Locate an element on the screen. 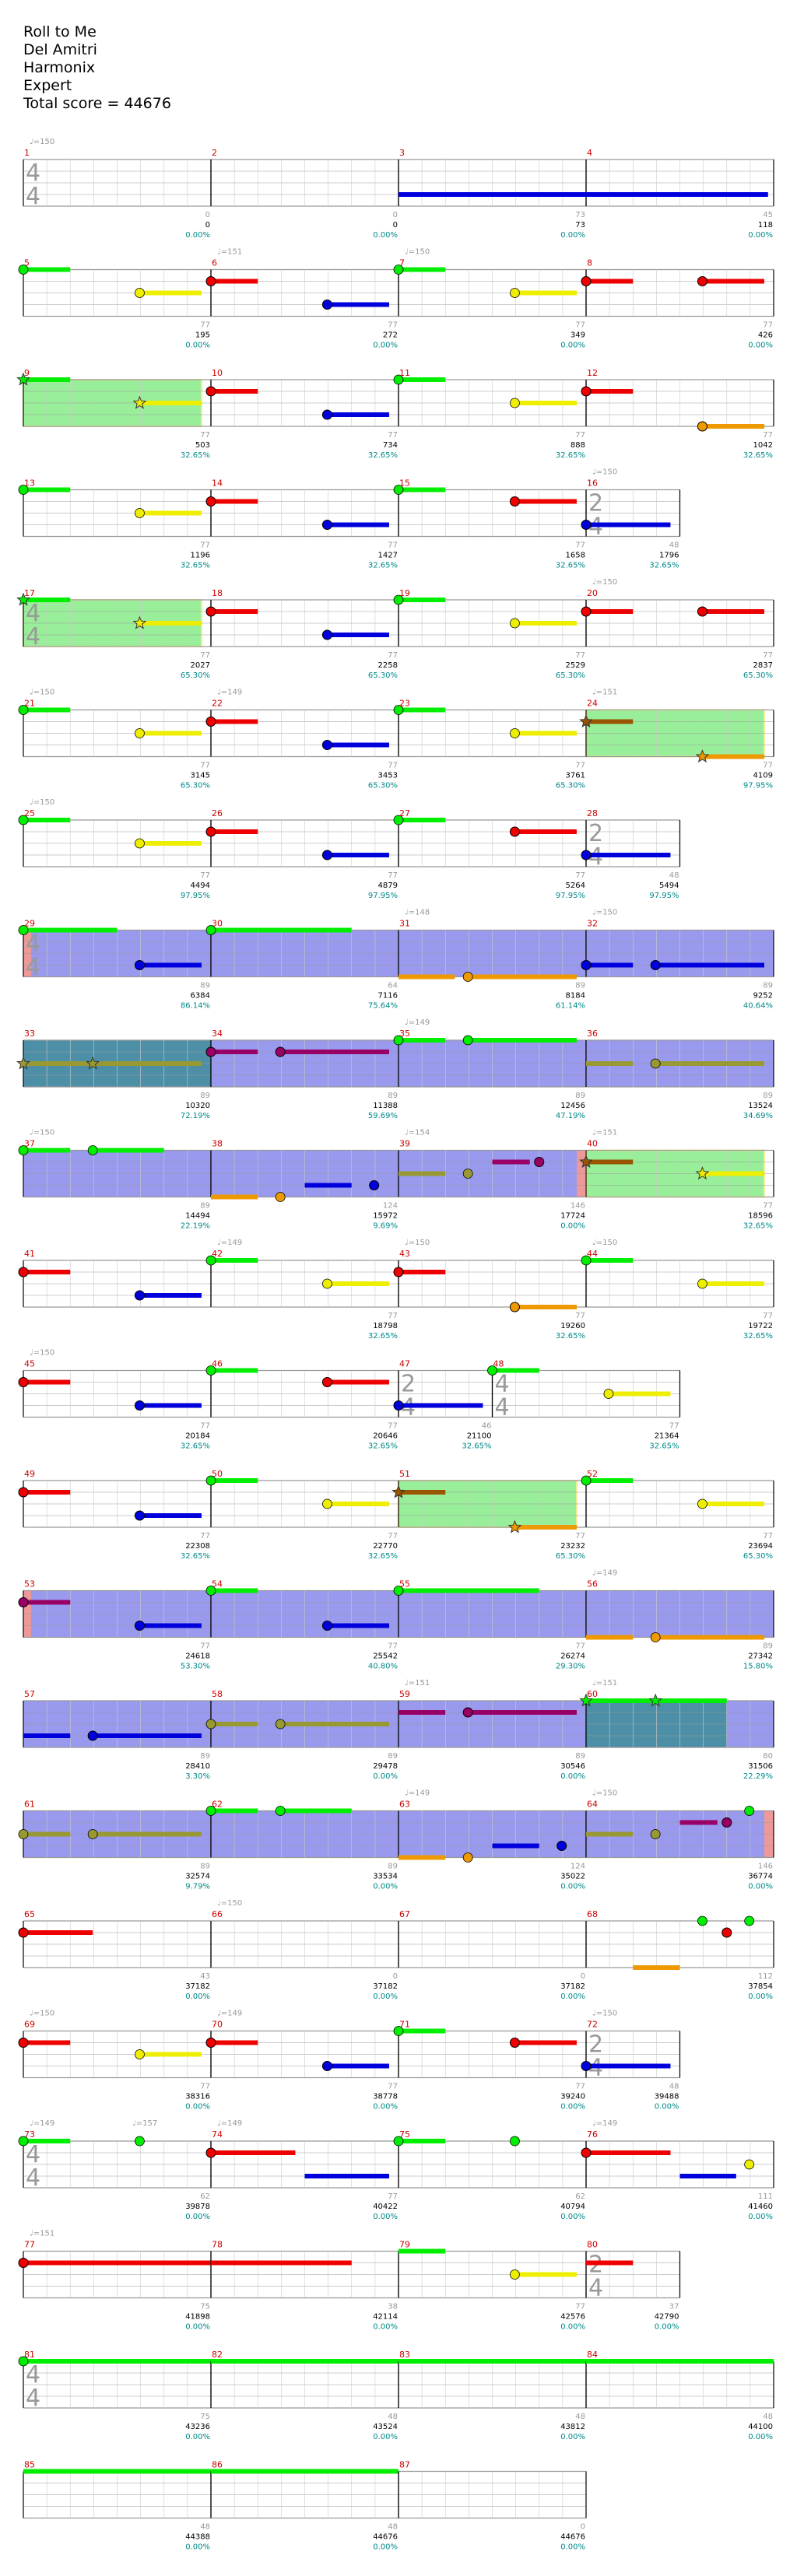 This screenshot has width=797, height=2576. measure-bonus: 80 is located at coordinates (768, 1757).